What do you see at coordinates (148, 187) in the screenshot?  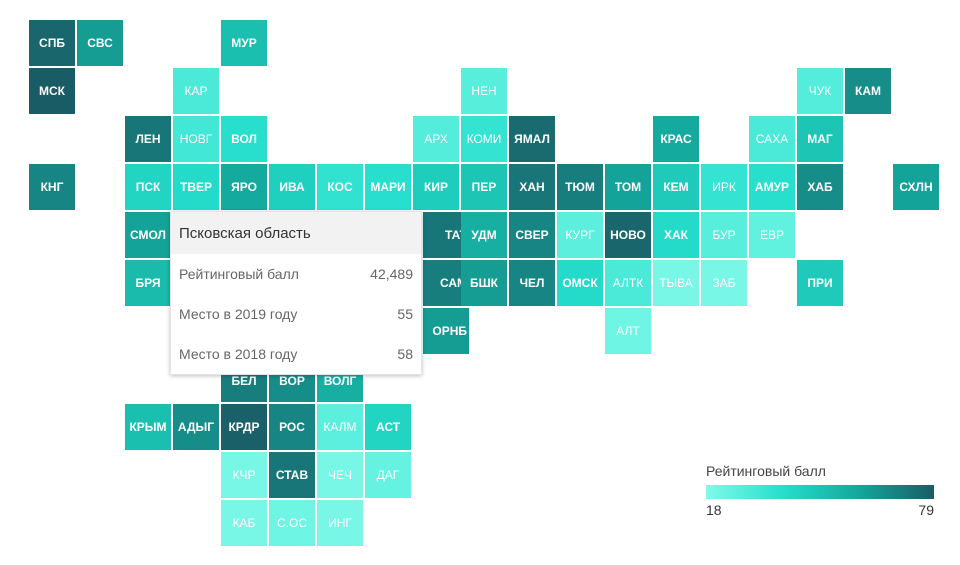 I see `region-tile-18: ПСК` at bounding box center [148, 187].